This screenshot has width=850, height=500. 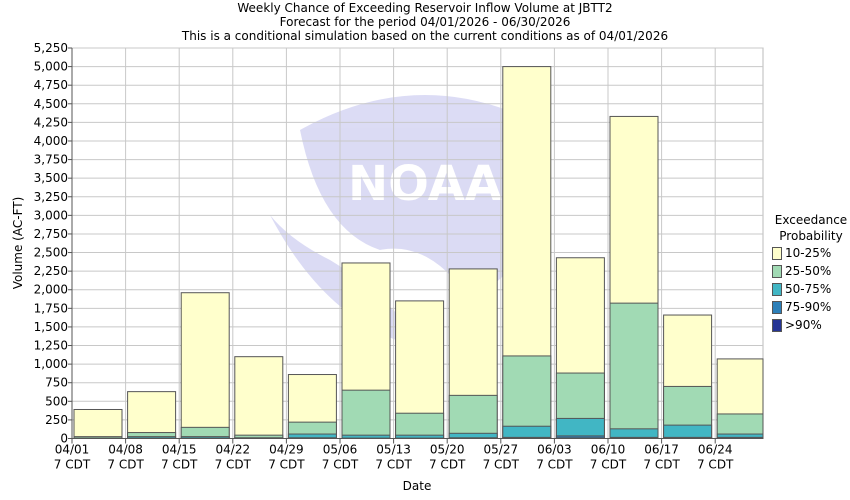 I want to click on y-tick-label: 1,500, so click(x=51, y=327).